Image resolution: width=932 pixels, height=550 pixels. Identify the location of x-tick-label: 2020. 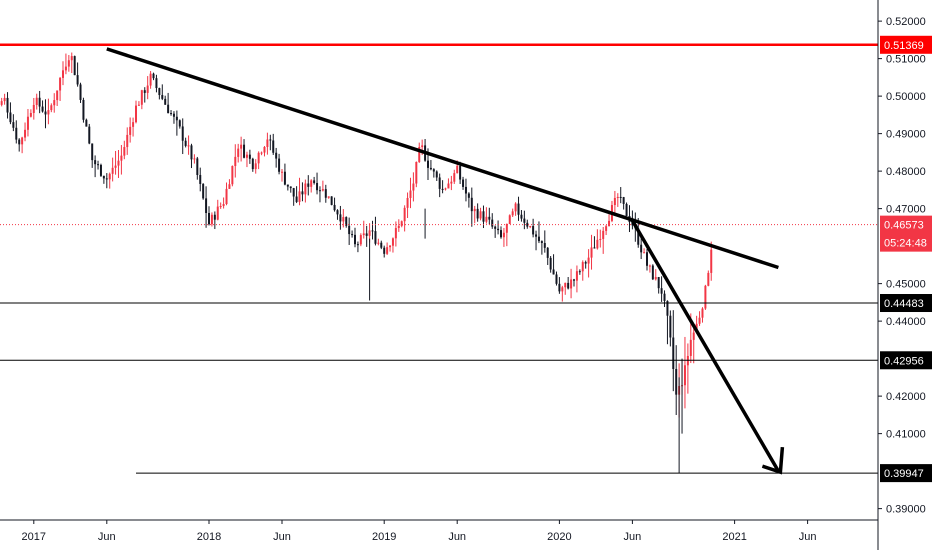
(559, 537).